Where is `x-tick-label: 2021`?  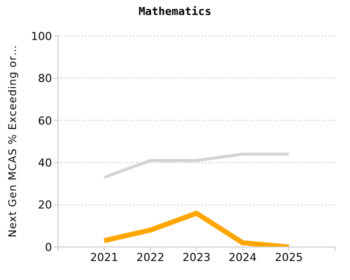
x-tick-label: 2021 is located at coordinates (104, 257).